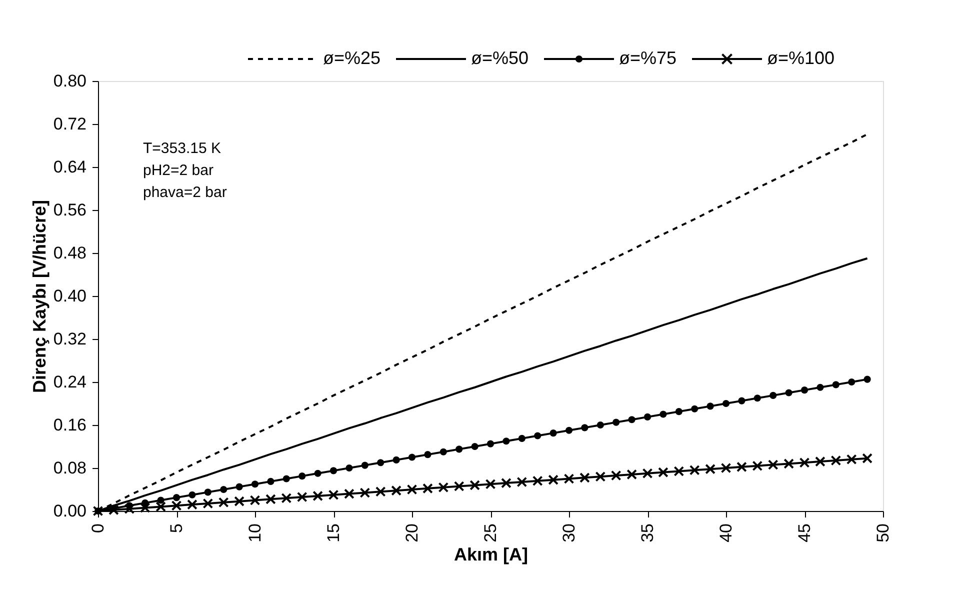 The image size is (973, 614). I want to click on legend-label: ø=%25, so click(352, 58).